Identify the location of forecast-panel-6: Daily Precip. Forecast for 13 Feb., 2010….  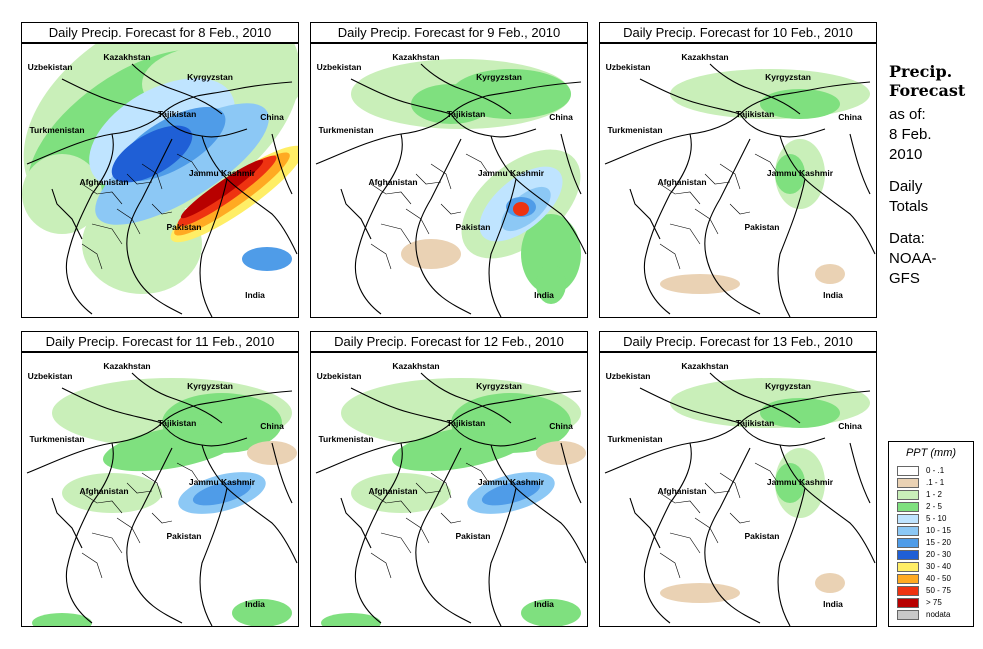
(738, 485).